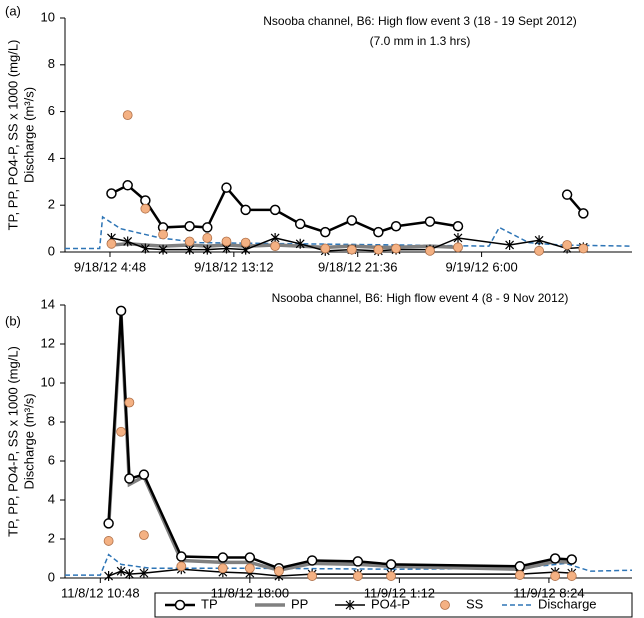 The image size is (644, 618). Describe the element at coordinates (48, 303) in the screenshot. I see `y-tick-label: 14` at that location.